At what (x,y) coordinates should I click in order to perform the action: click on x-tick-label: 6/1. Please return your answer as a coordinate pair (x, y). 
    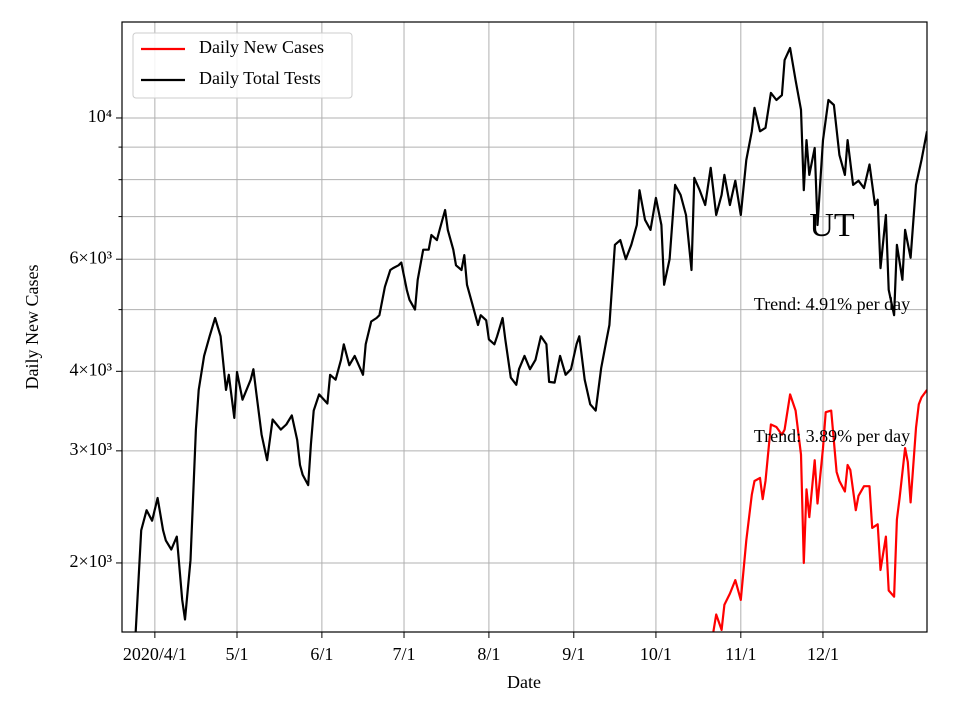
    Looking at the image, I should click on (321, 654).